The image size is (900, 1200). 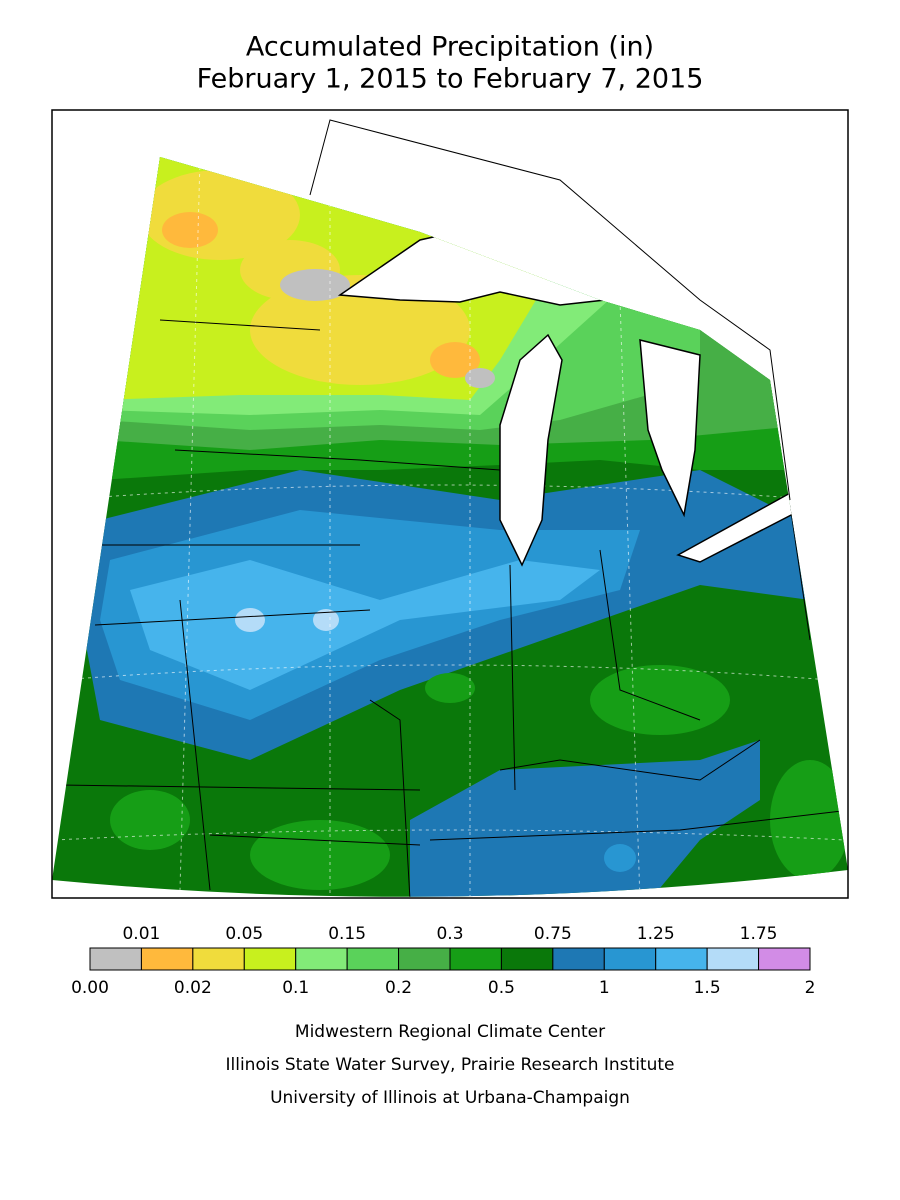 I want to click on legend-label: 1.25, so click(x=656, y=934).